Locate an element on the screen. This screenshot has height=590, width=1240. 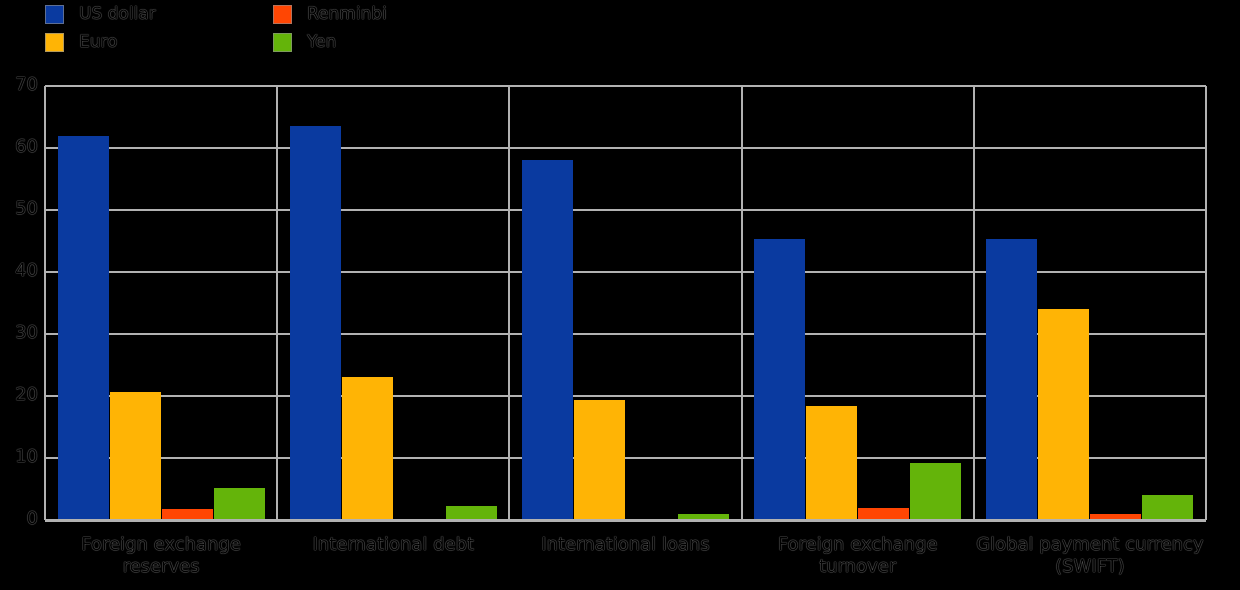
category-label-line: (SWIFT) is located at coordinates (1090, 566).